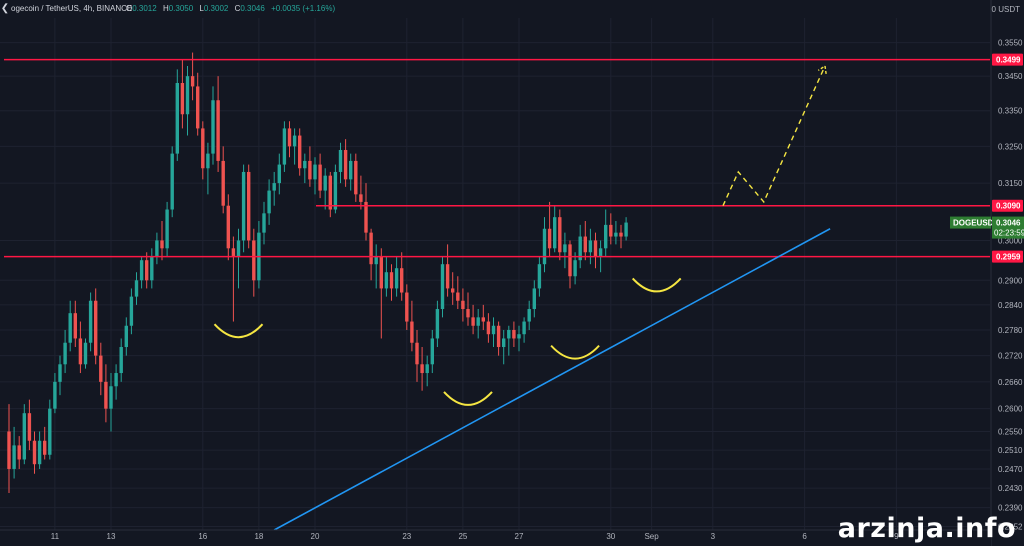  Describe the element at coordinates (252, 8) in the screenshot. I see `close-value: 0.3046` at that location.